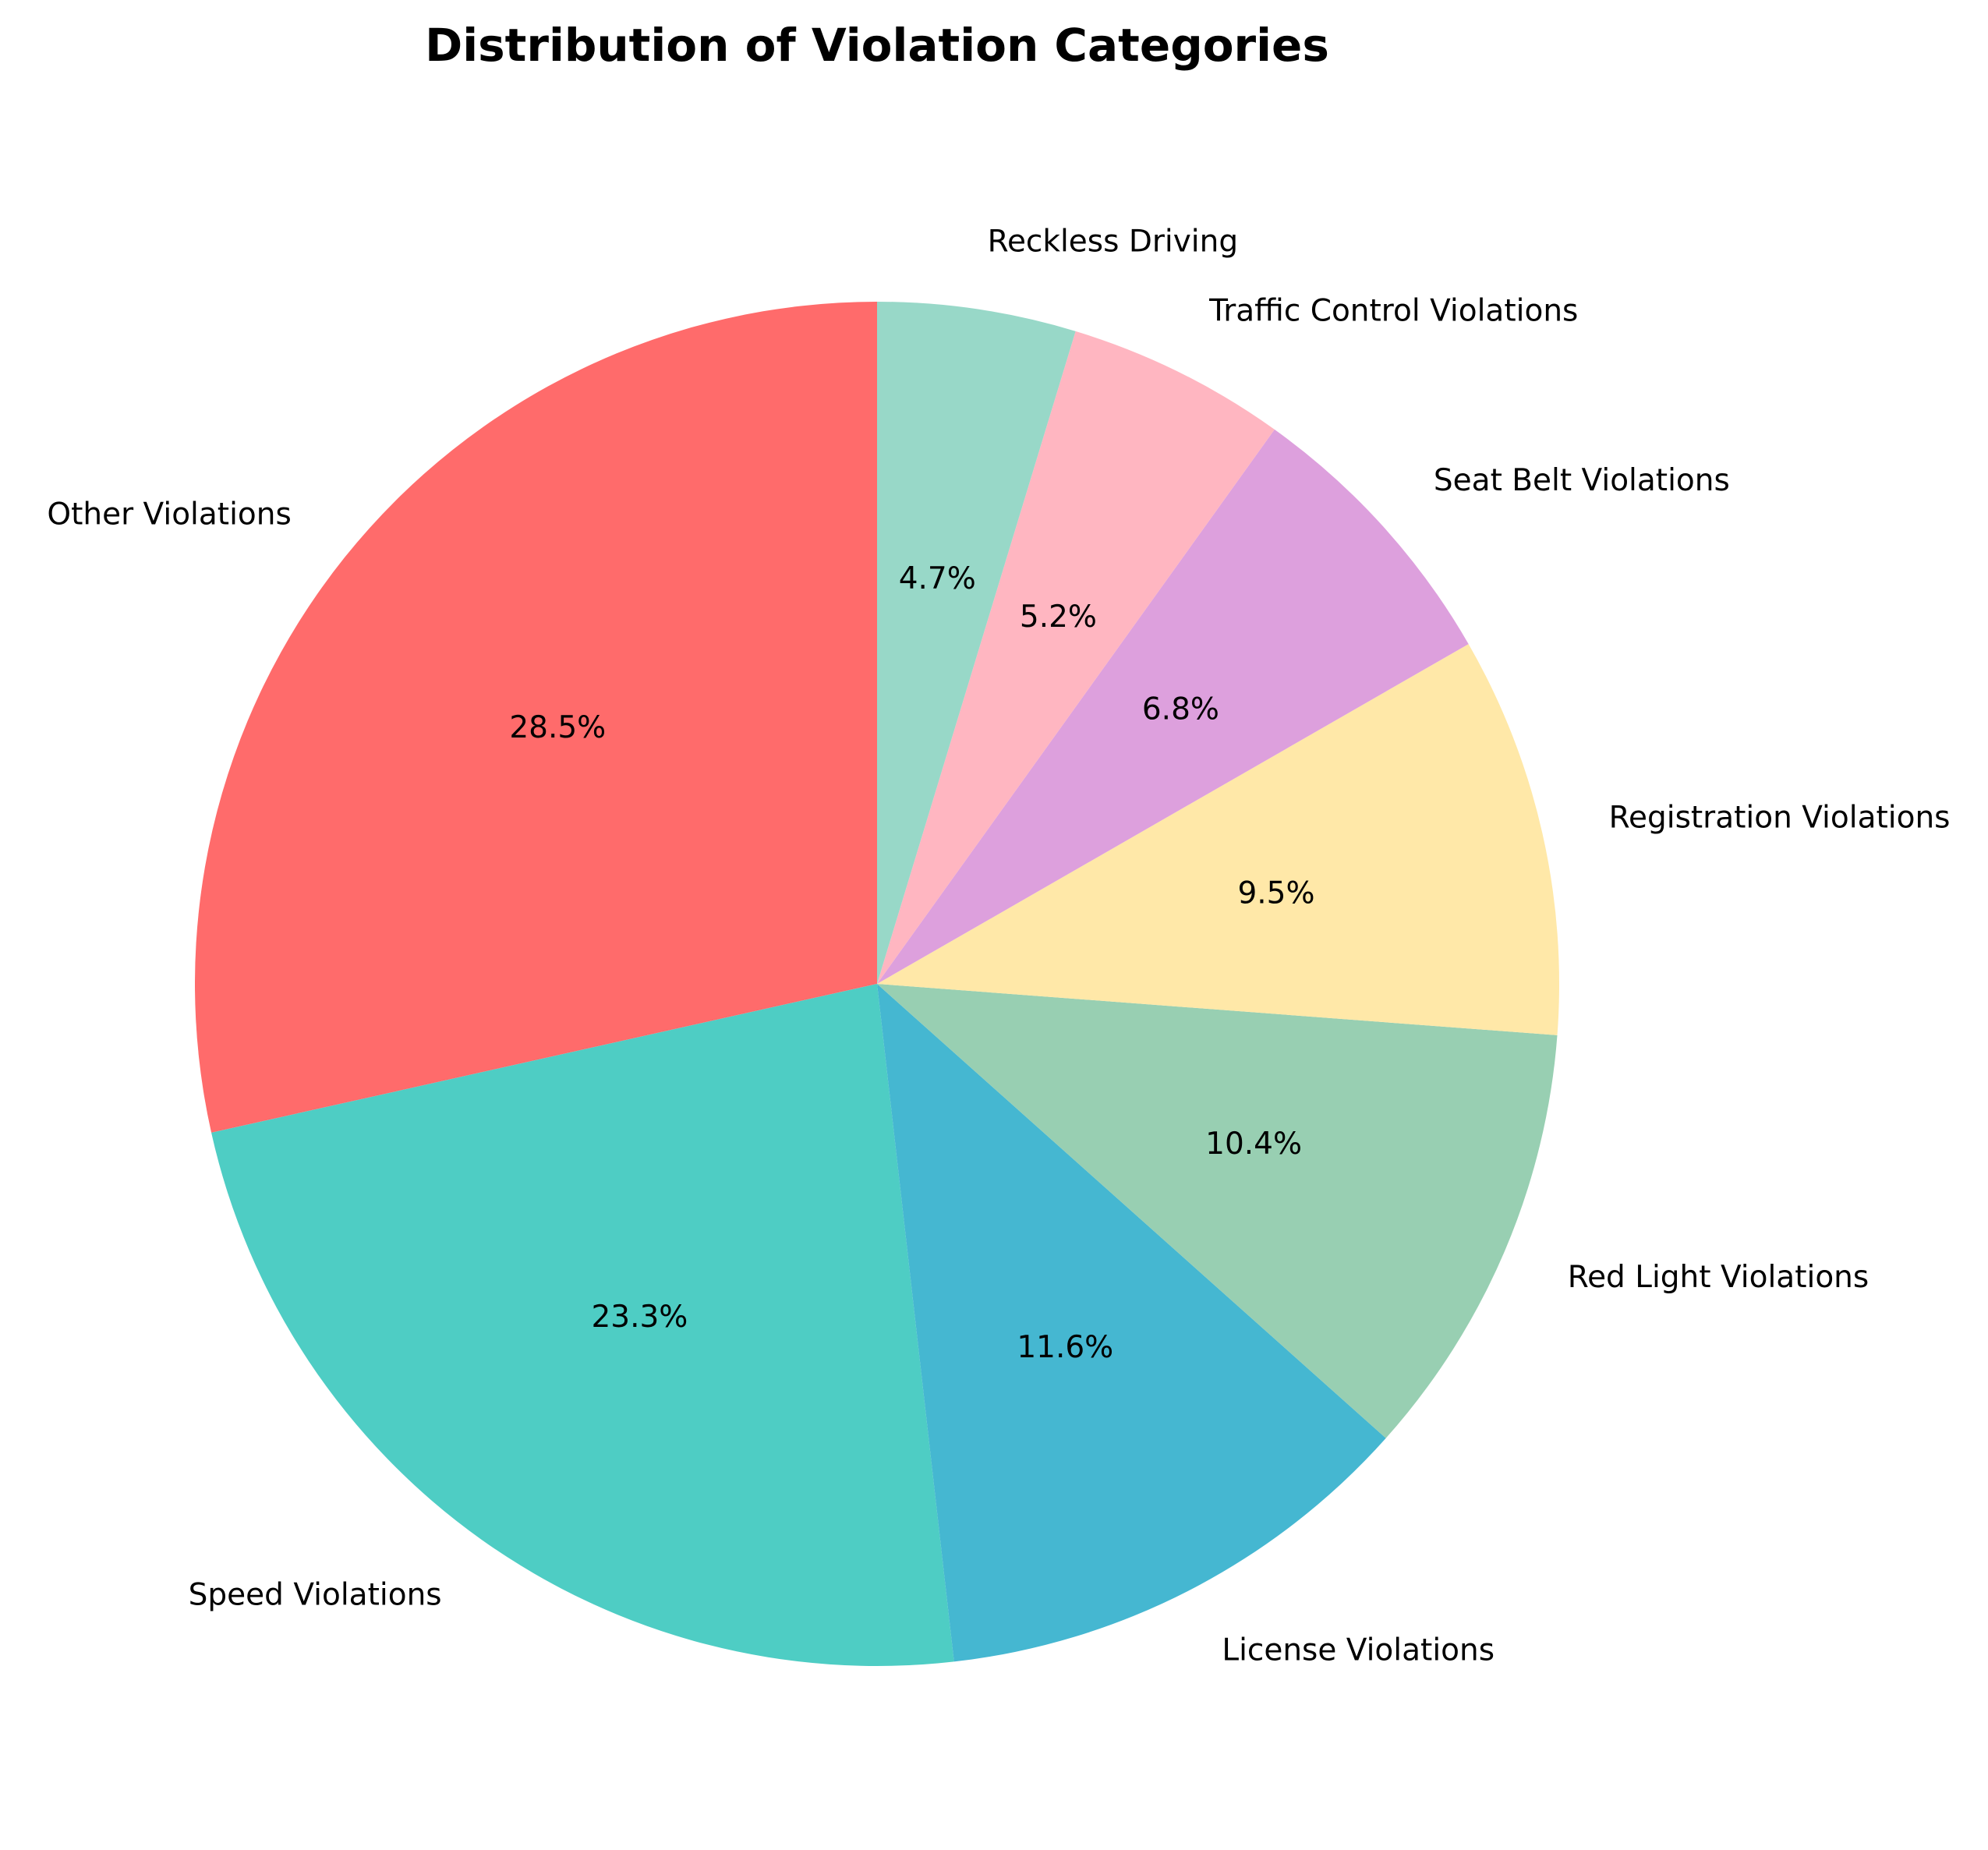 Image resolution: width=1988 pixels, height=1850 pixels. I want to click on pie-slice-registration-violations, so click(1218, 839).